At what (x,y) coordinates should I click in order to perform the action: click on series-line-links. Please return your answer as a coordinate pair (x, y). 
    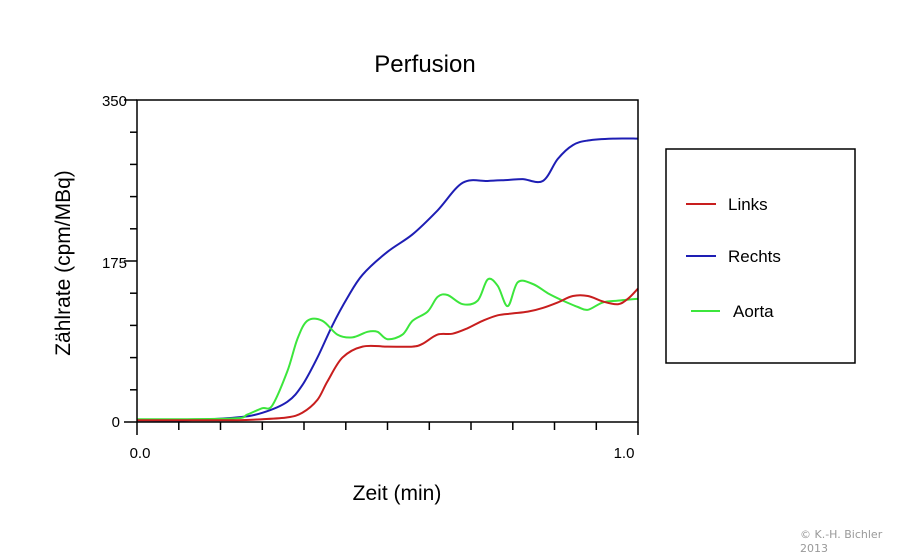
    Looking at the image, I should click on (388, 354).